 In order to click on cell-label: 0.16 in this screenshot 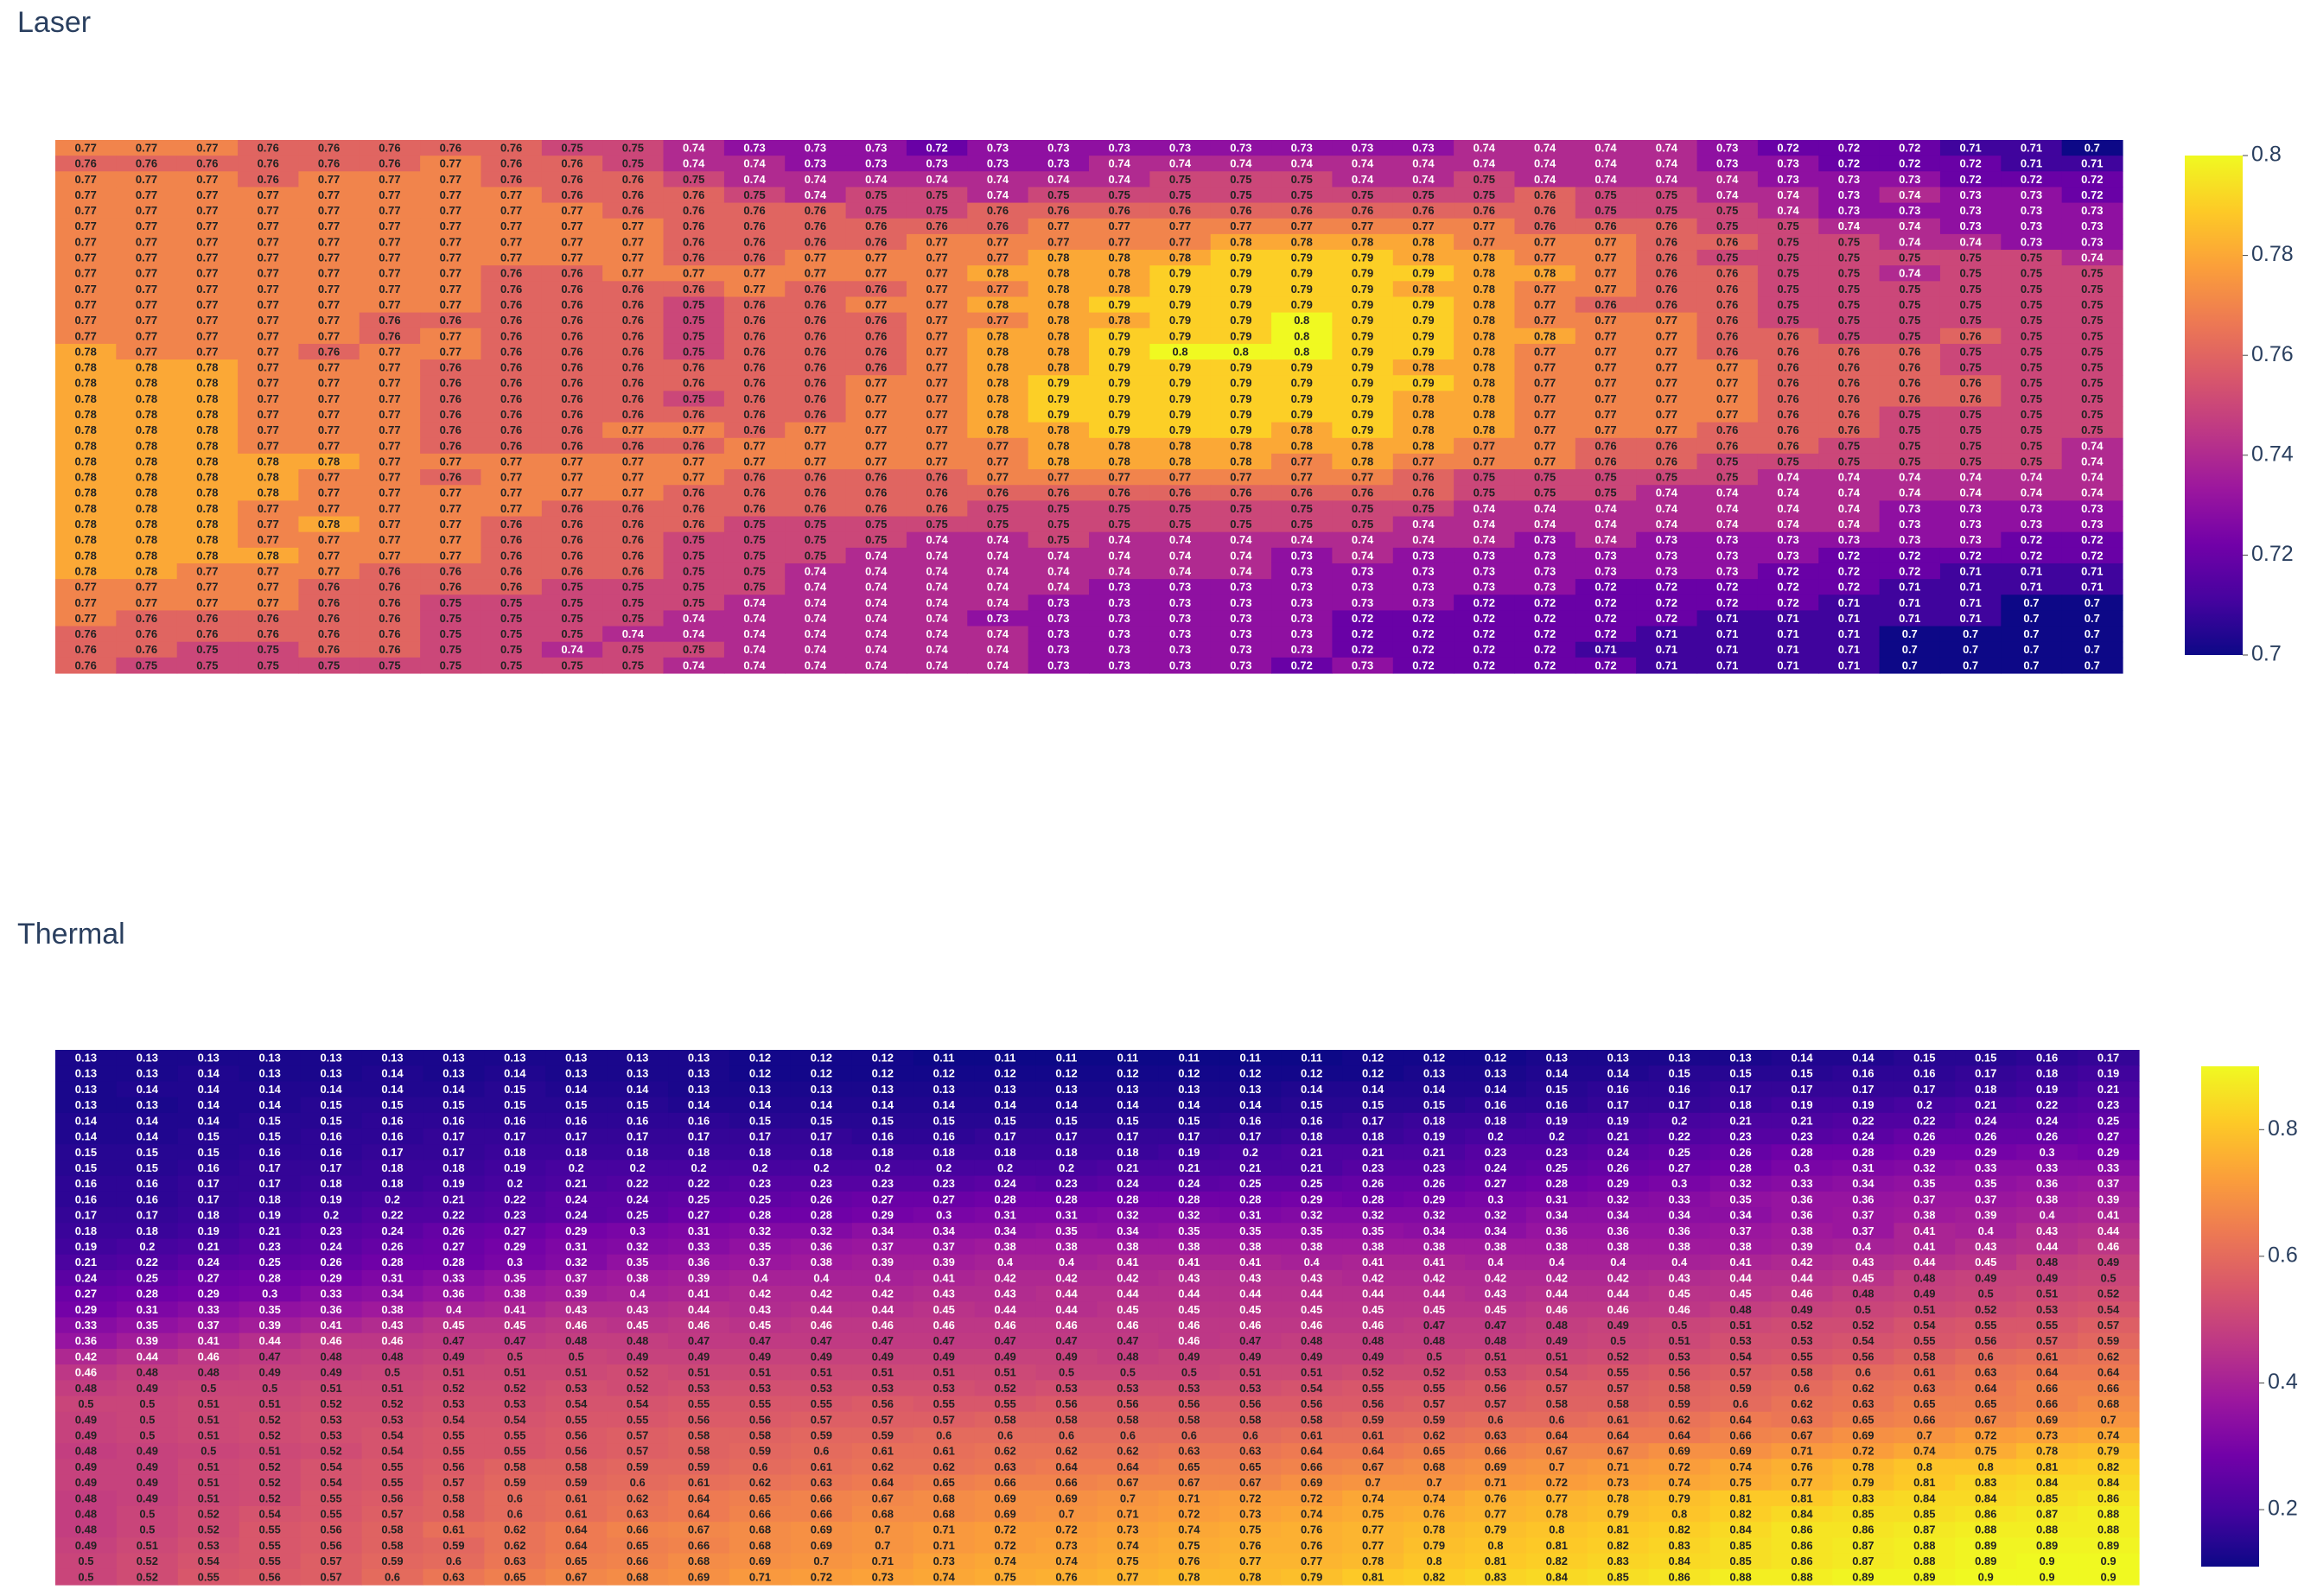, I will do `click(147, 1183)`.